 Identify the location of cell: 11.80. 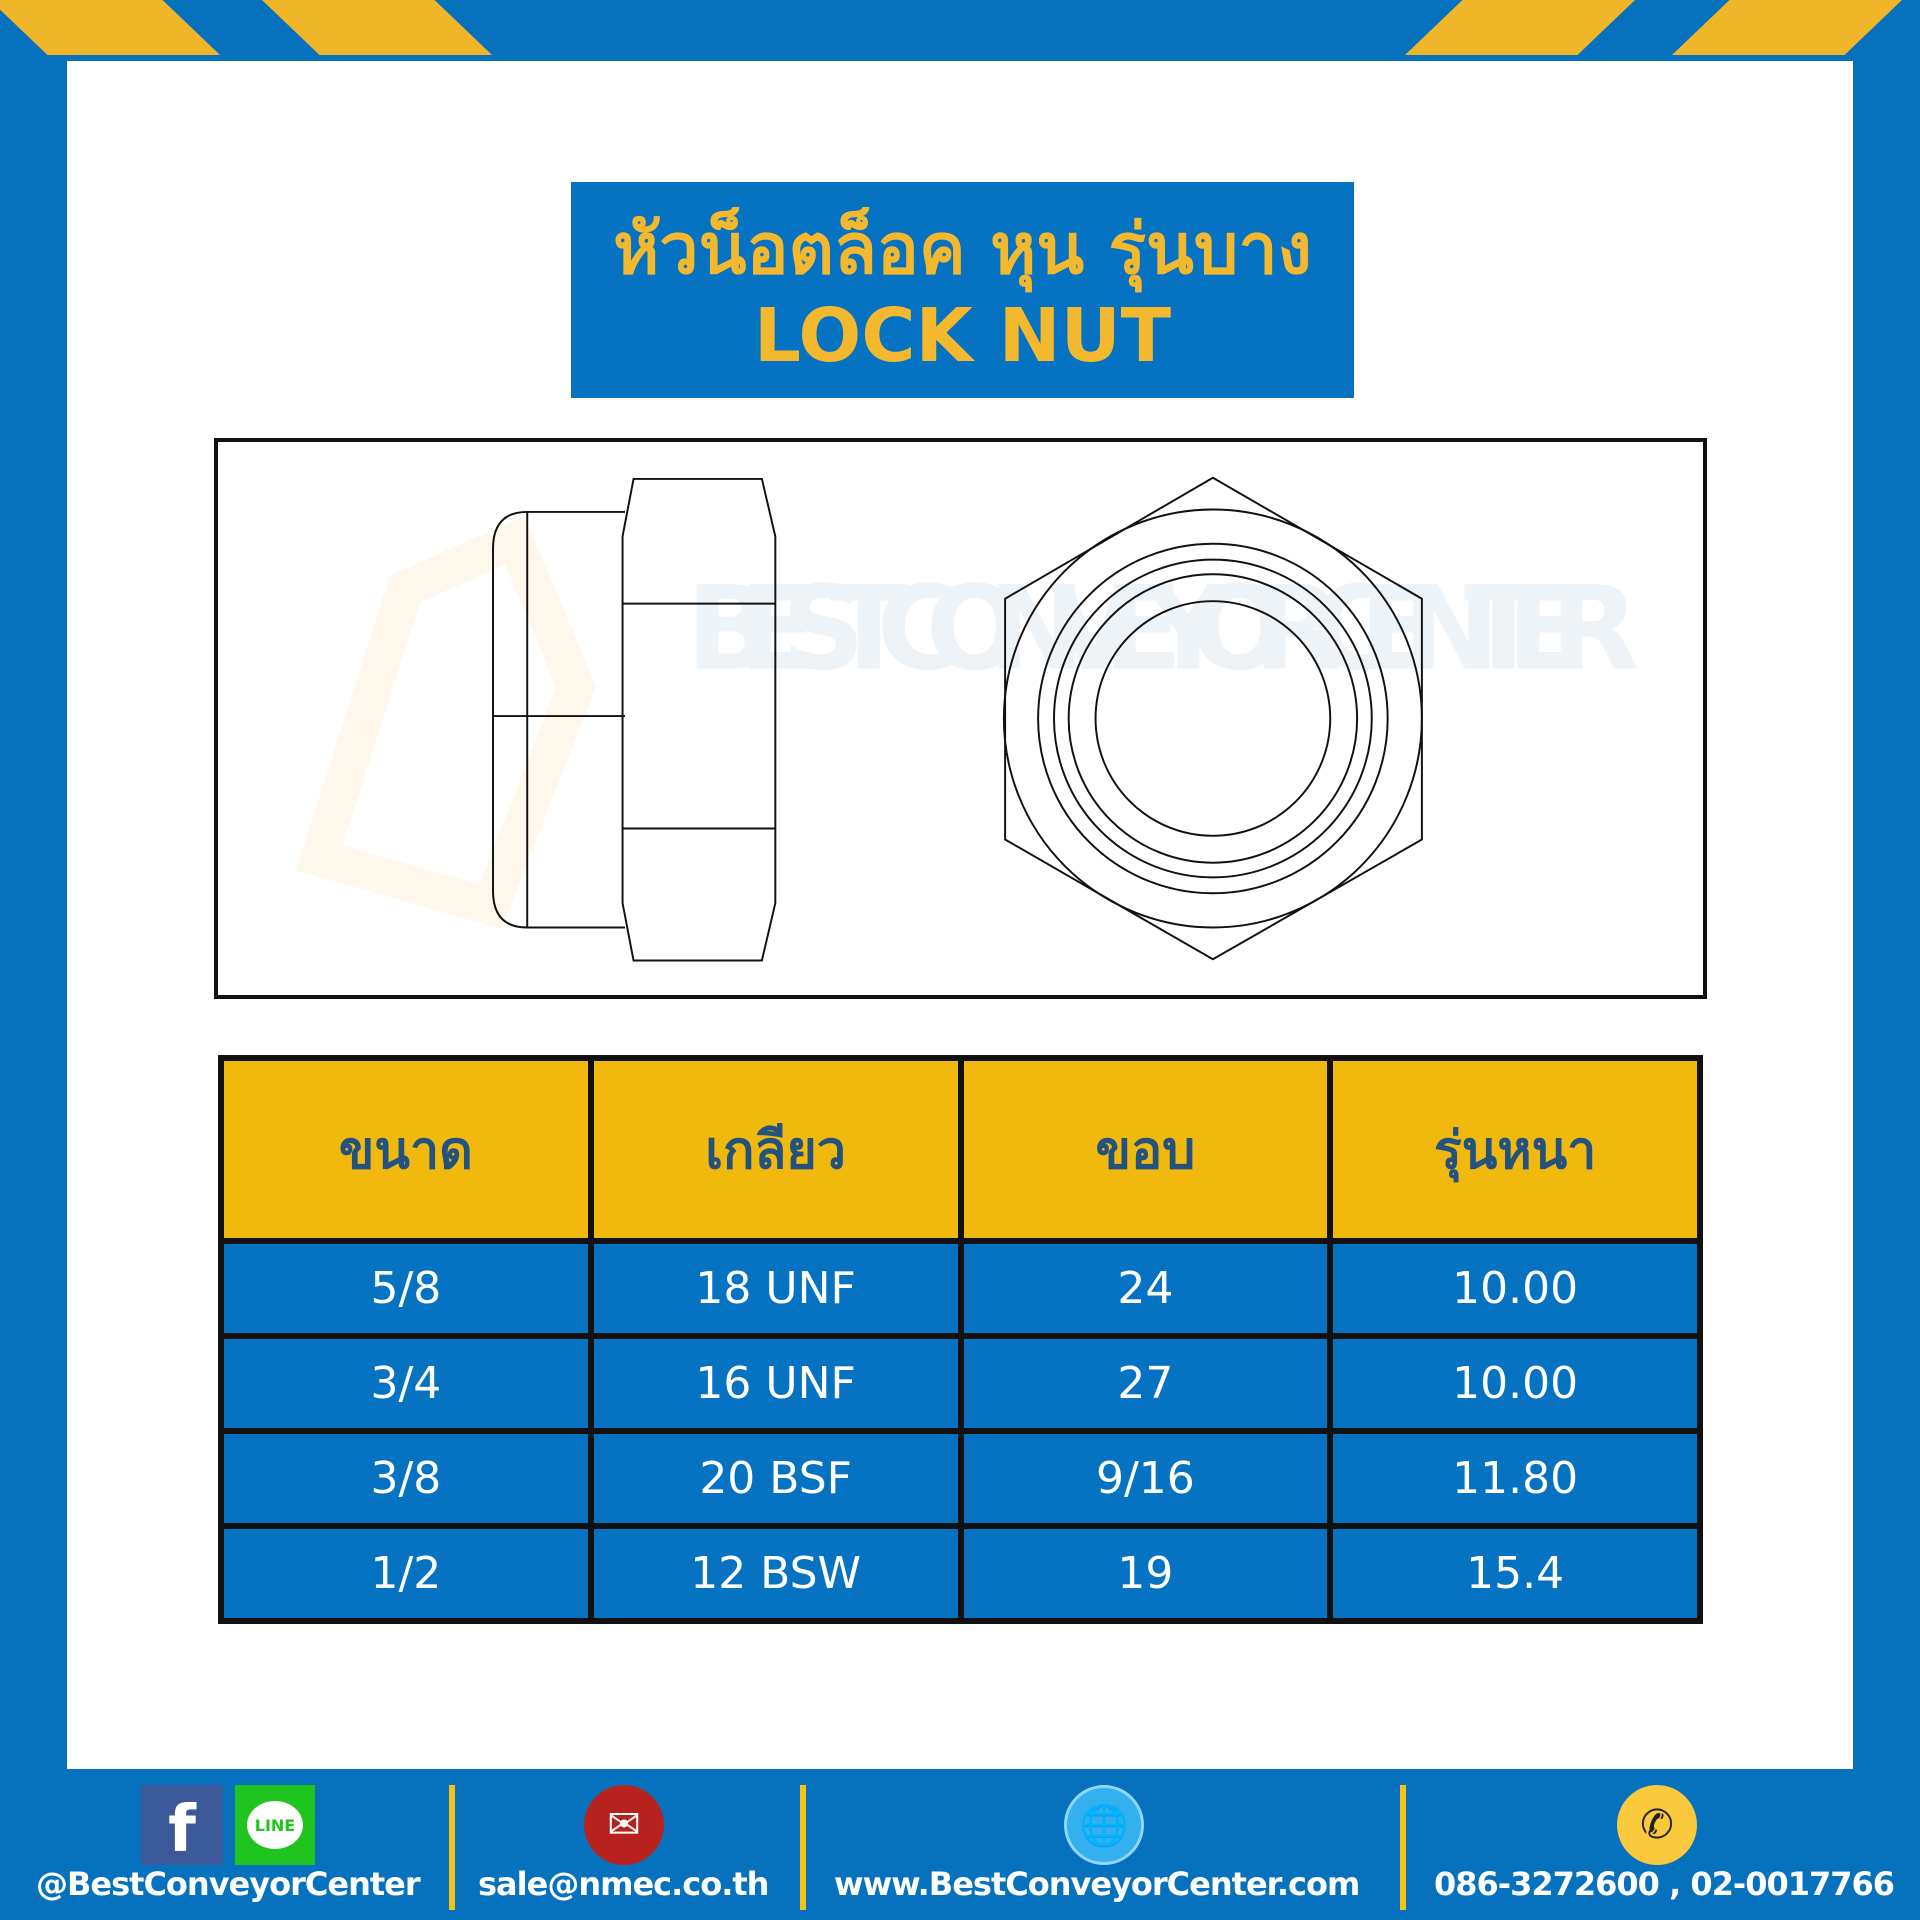
(1515, 1478).